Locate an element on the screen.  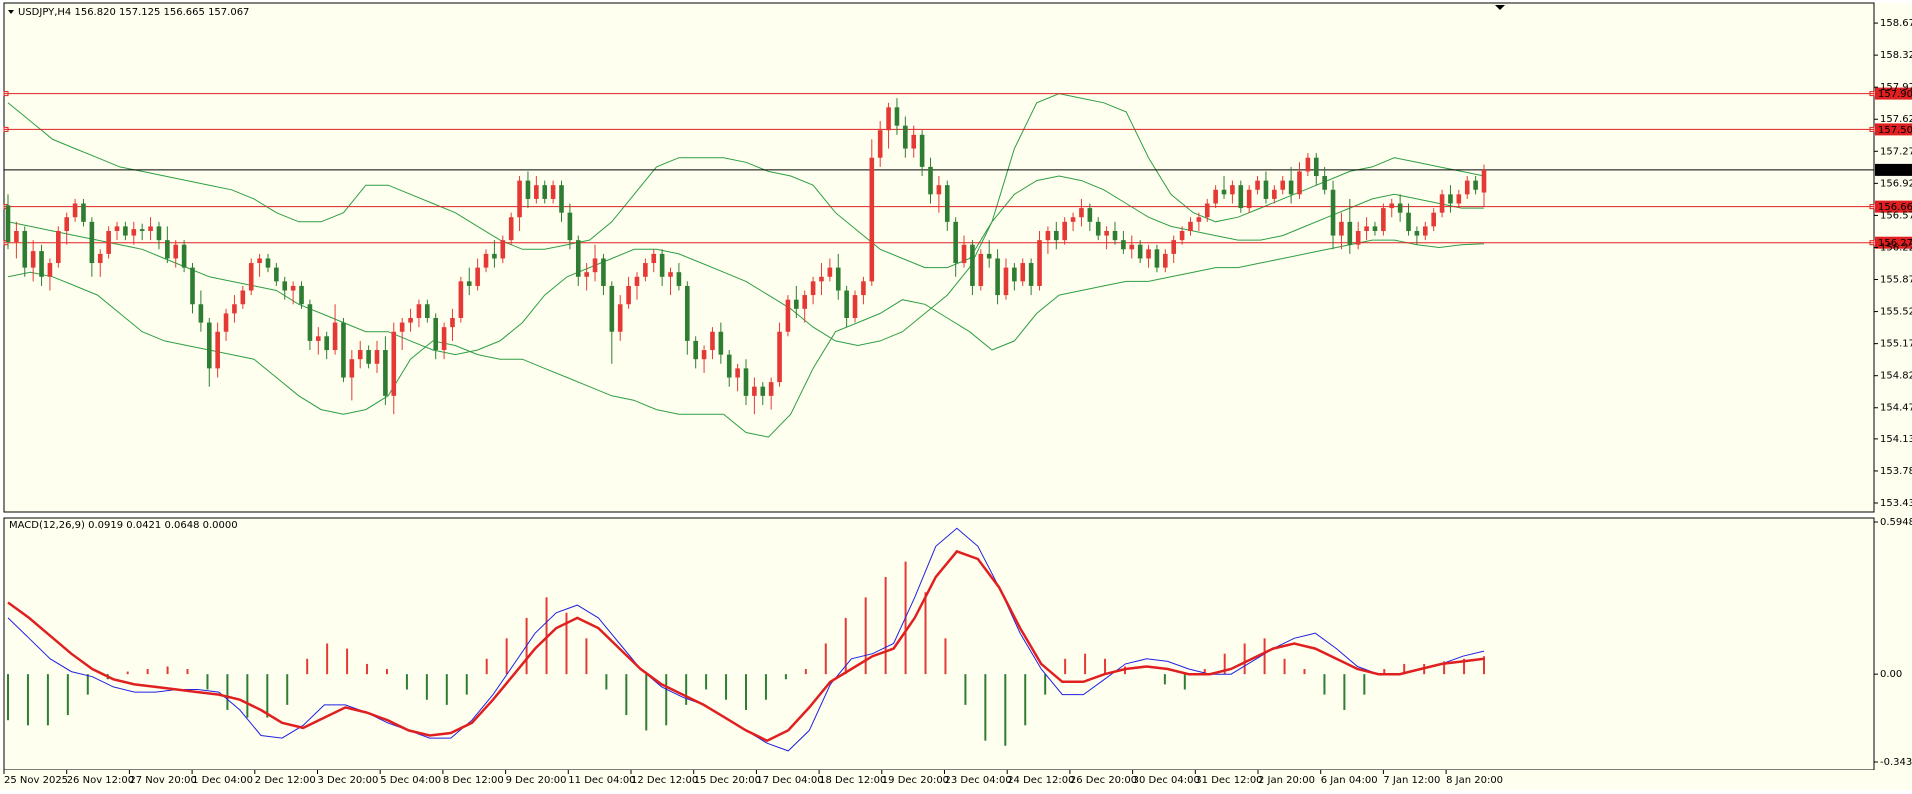
price-tick-label: 158.320 is located at coordinates (1896, 55).